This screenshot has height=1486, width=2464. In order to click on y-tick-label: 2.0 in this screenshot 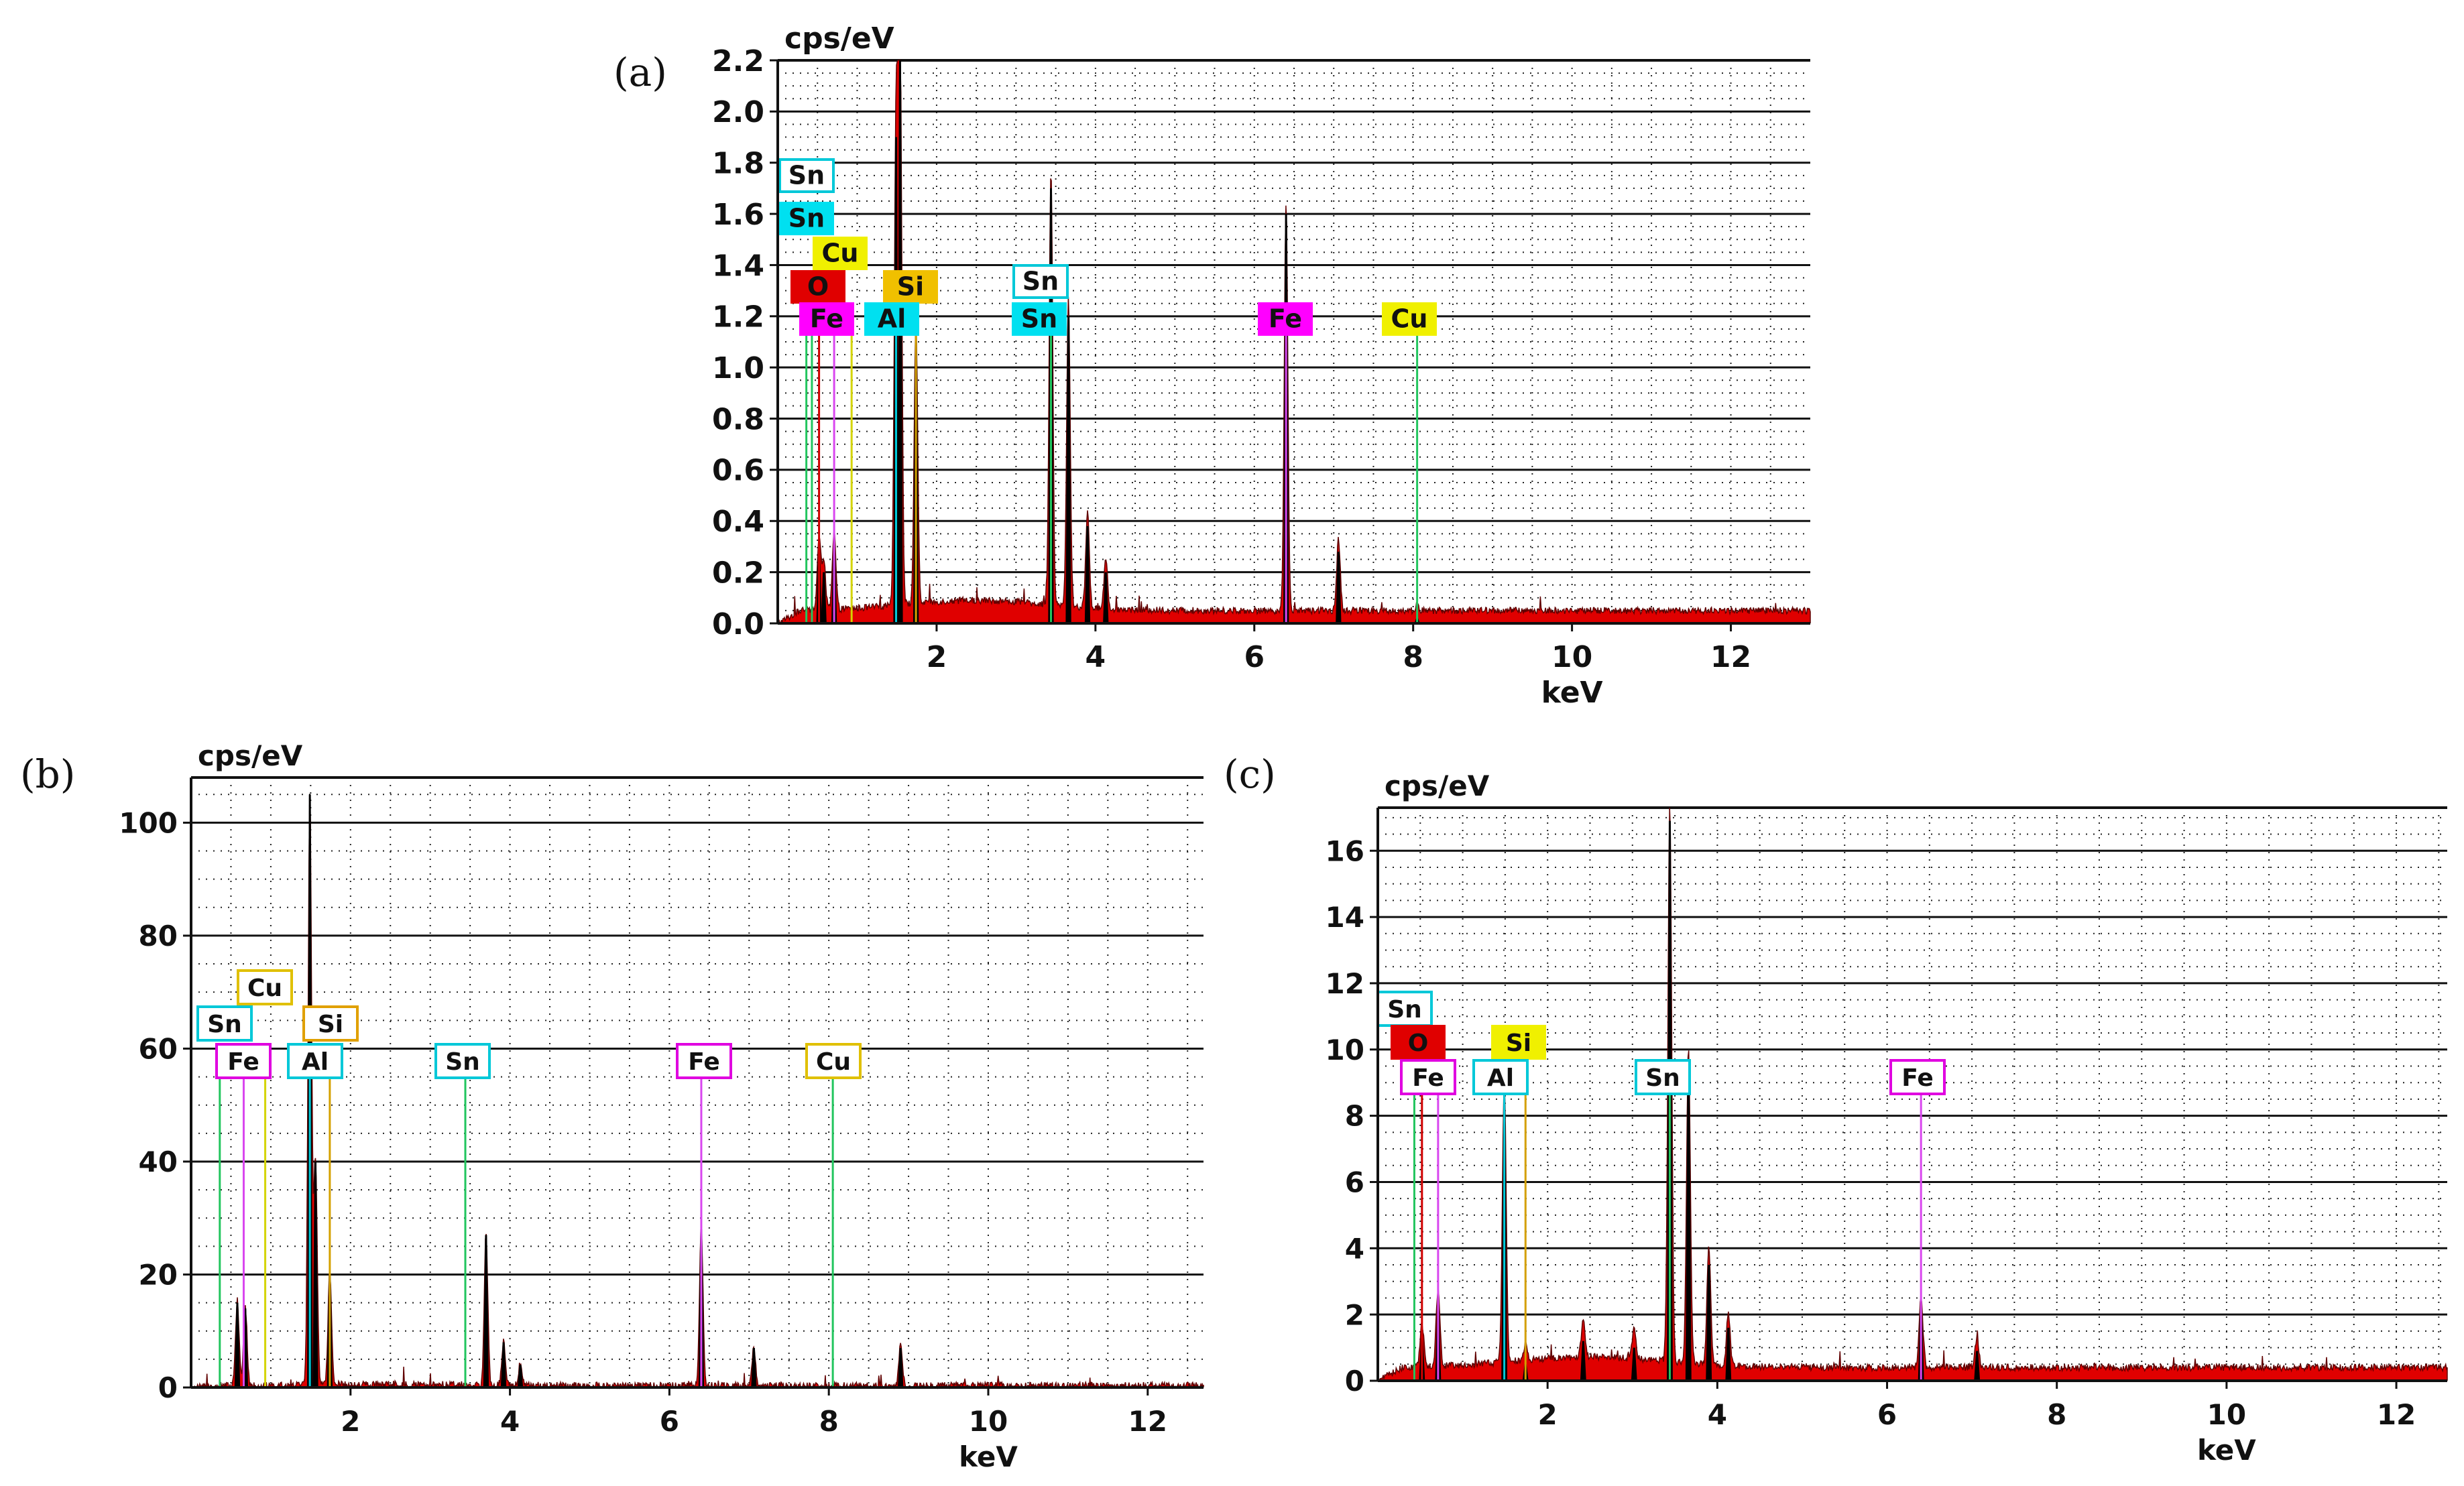, I will do `click(738, 112)`.